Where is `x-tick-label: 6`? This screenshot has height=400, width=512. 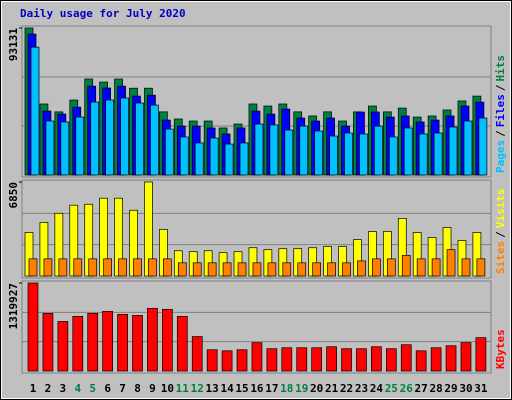 x-tick-label: 6 is located at coordinates (107, 388).